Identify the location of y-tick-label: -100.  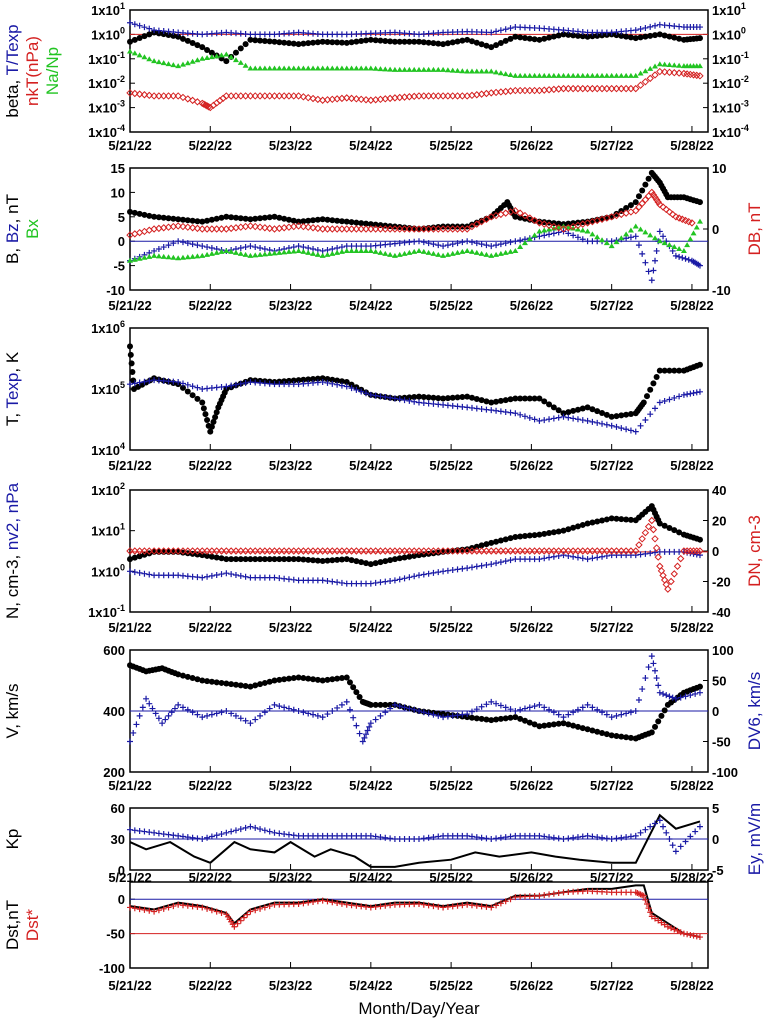
(112, 968).